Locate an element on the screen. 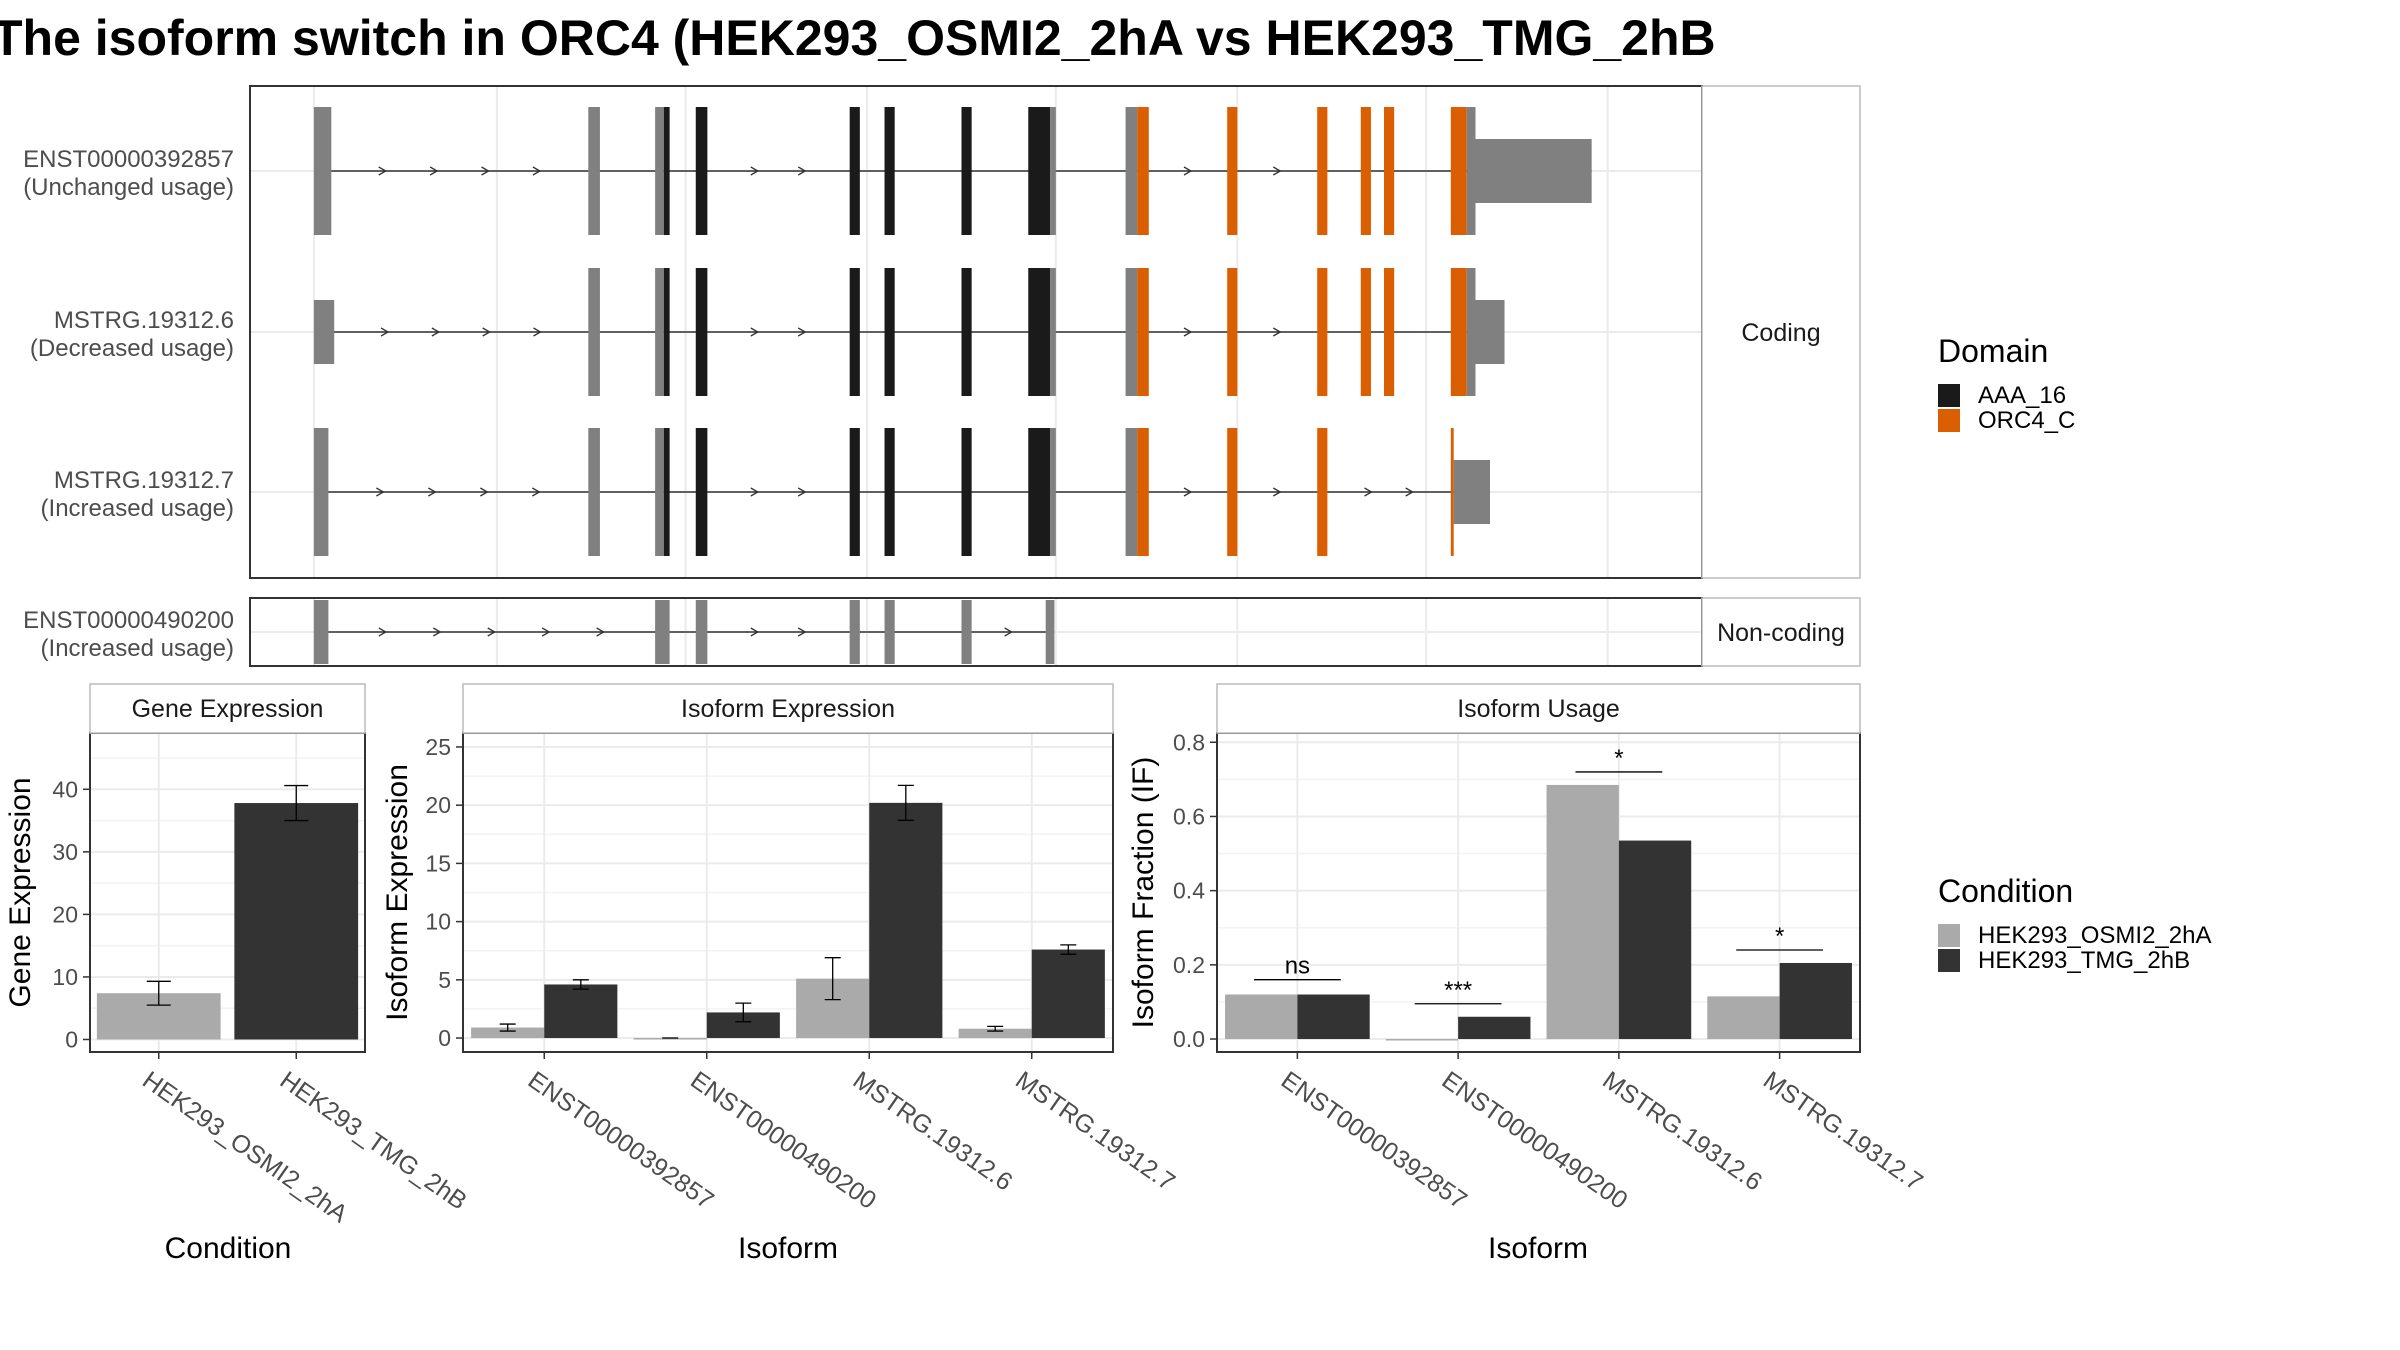  legend-title: Condition is located at coordinates (2005, 891).